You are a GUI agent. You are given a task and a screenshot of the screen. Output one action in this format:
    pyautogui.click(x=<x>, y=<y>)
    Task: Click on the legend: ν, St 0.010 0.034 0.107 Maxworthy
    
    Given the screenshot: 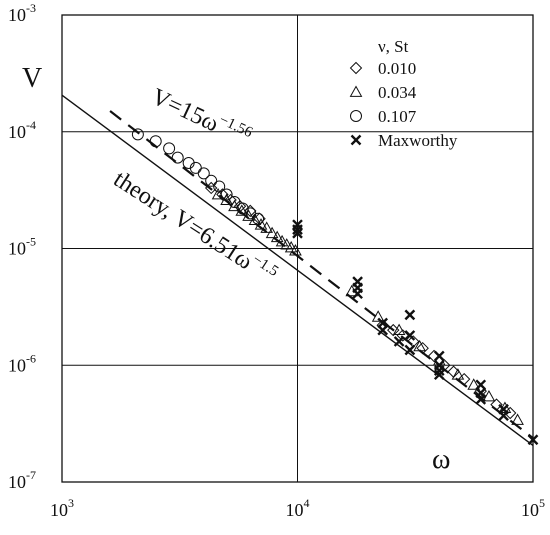 What is the action you would take?
    pyautogui.click(x=403, y=93)
    